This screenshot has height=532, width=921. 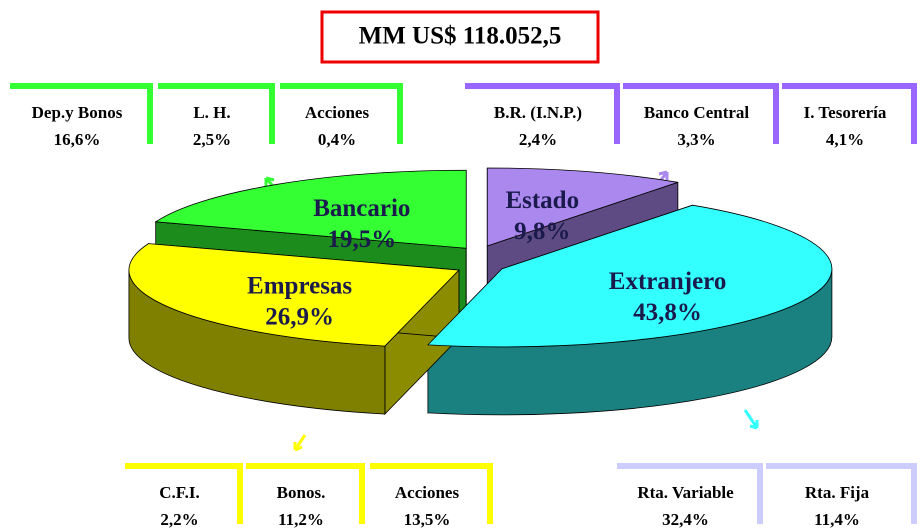 What do you see at coordinates (301, 519) in the screenshot?
I see `breakdown-value: 11,2%` at bounding box center [301, 519].